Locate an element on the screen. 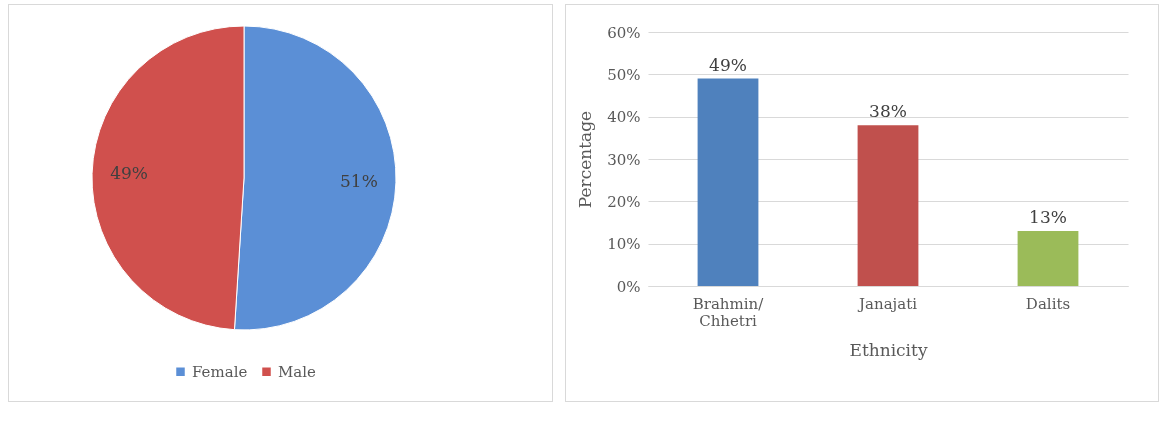 Image resolution: width=1167 pixels, height=429 pixels. x-tick-label: Brahmin/Chhetri is located at coordinates (728, 312).